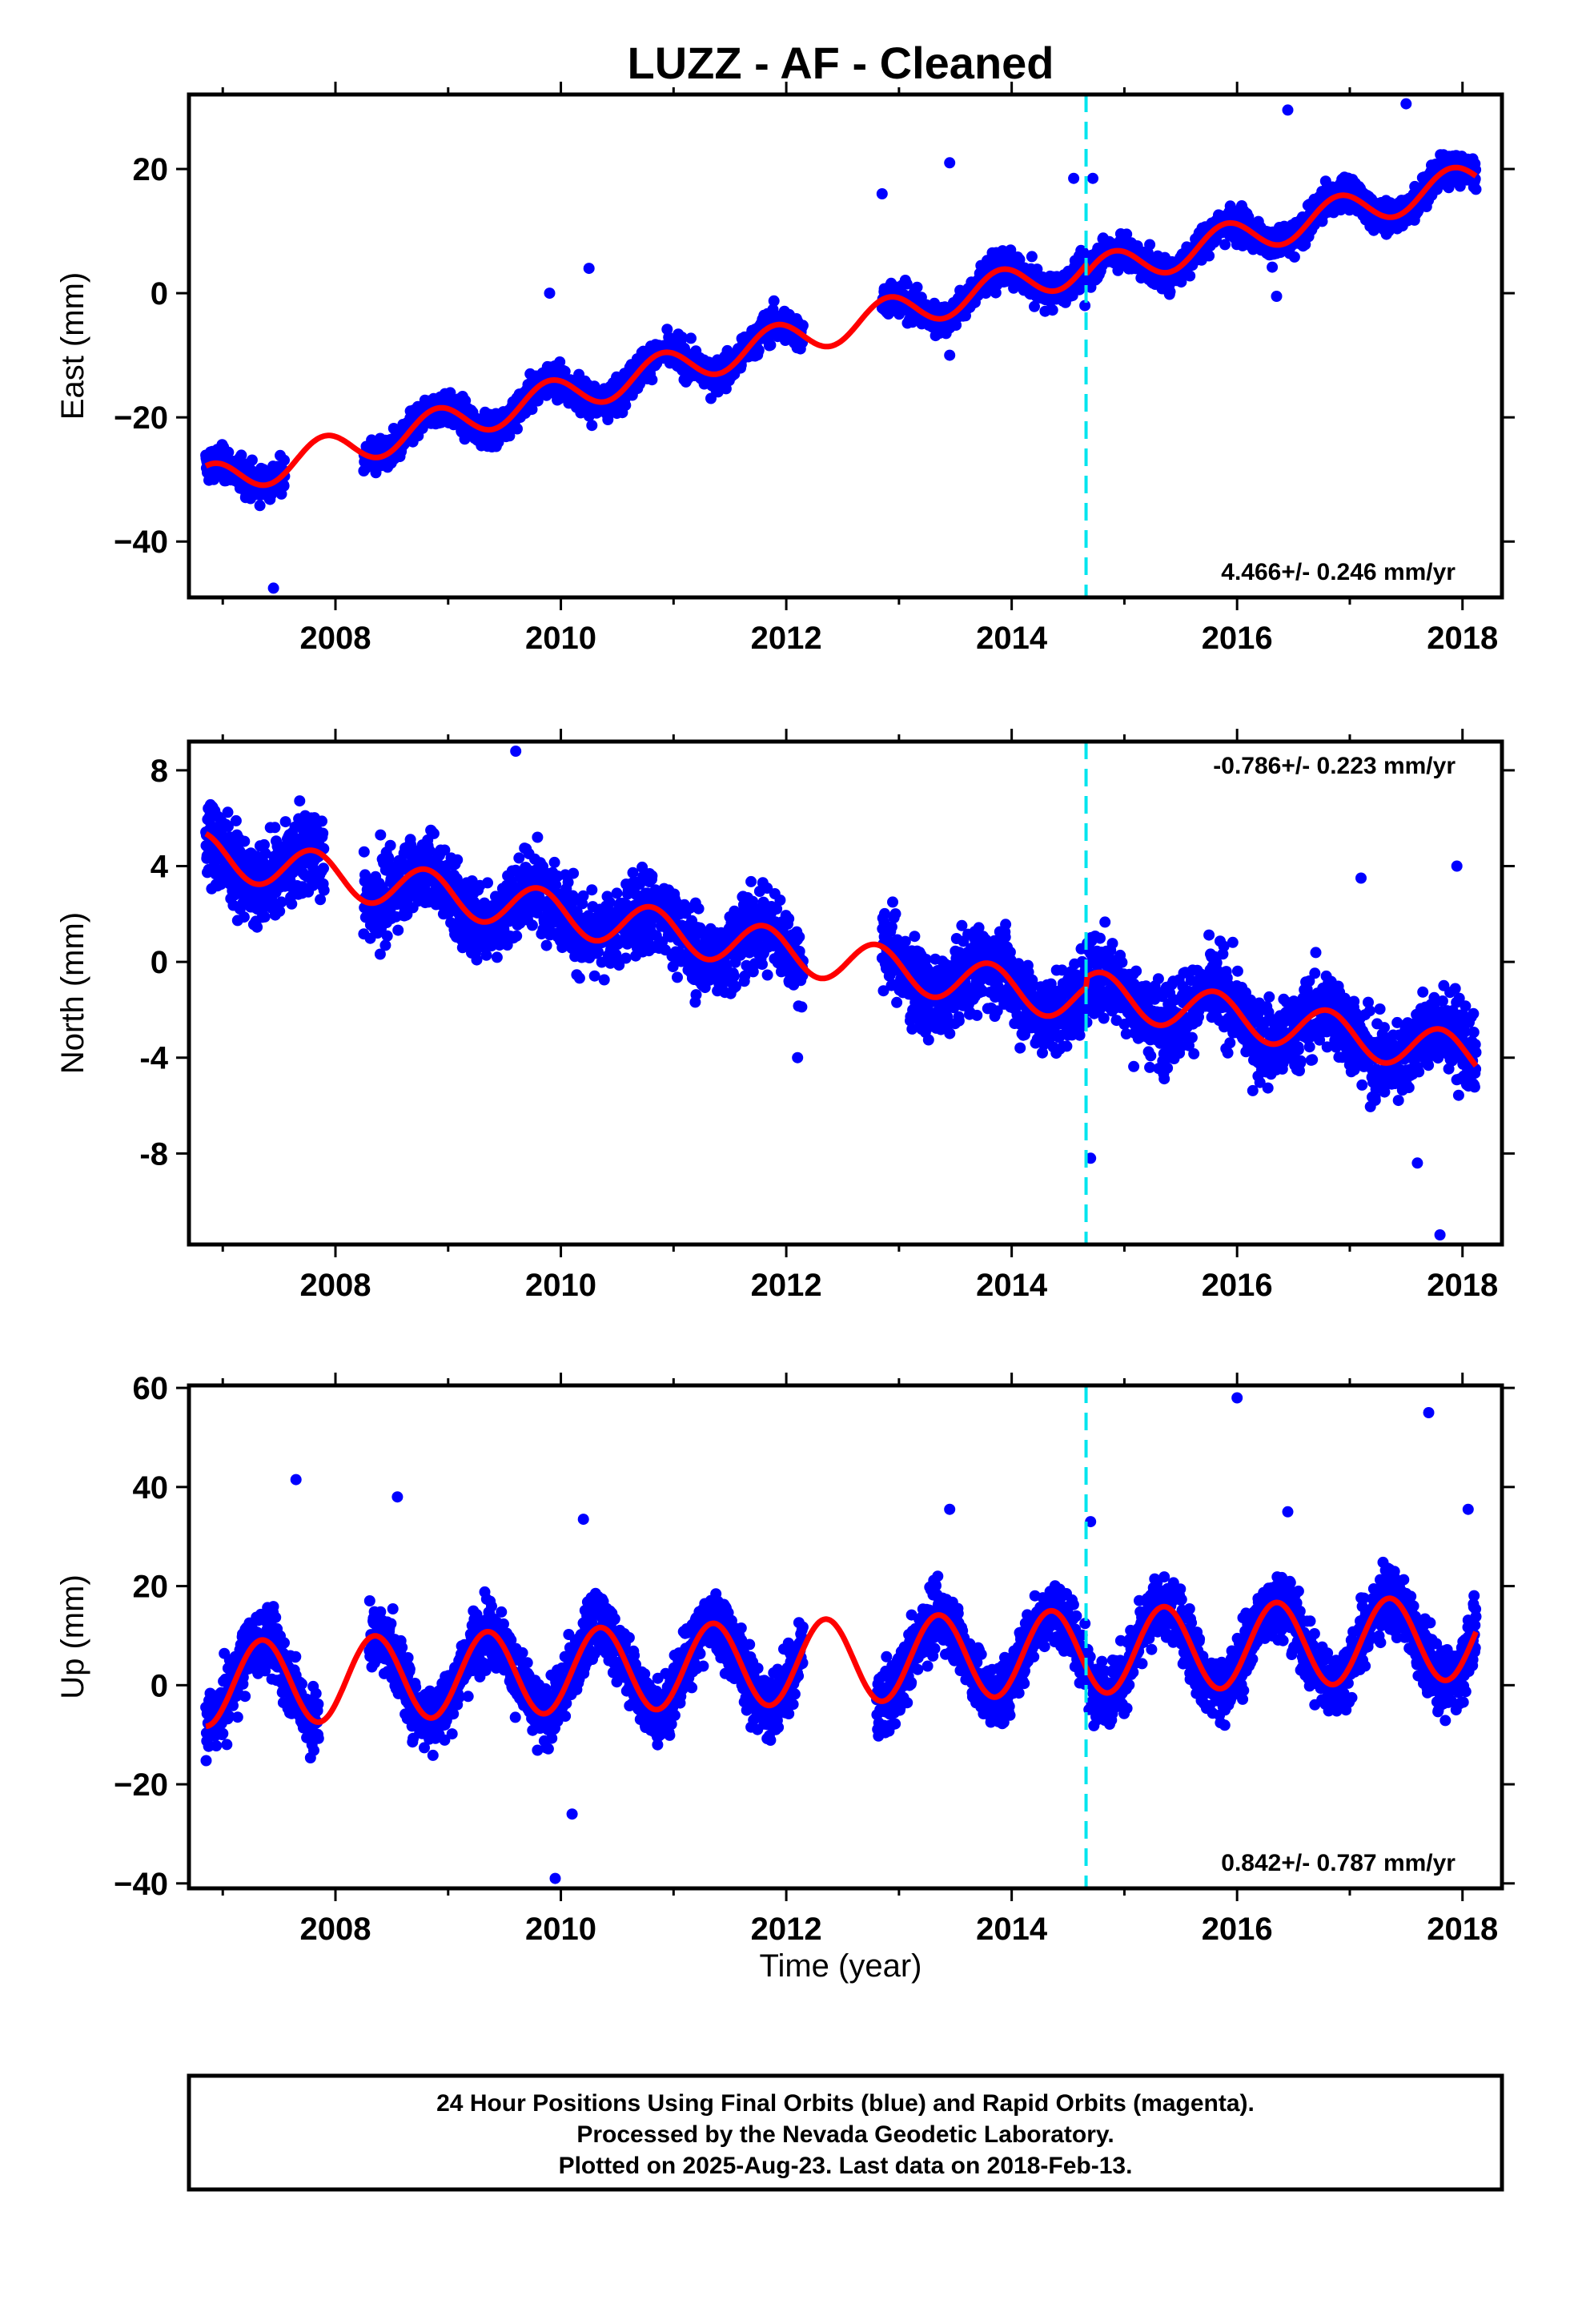 The image size is (1582, 2324). Describe the element at coordinates (561, 638) in the screenshot. I see `x-tick-label: 2010` at that location.